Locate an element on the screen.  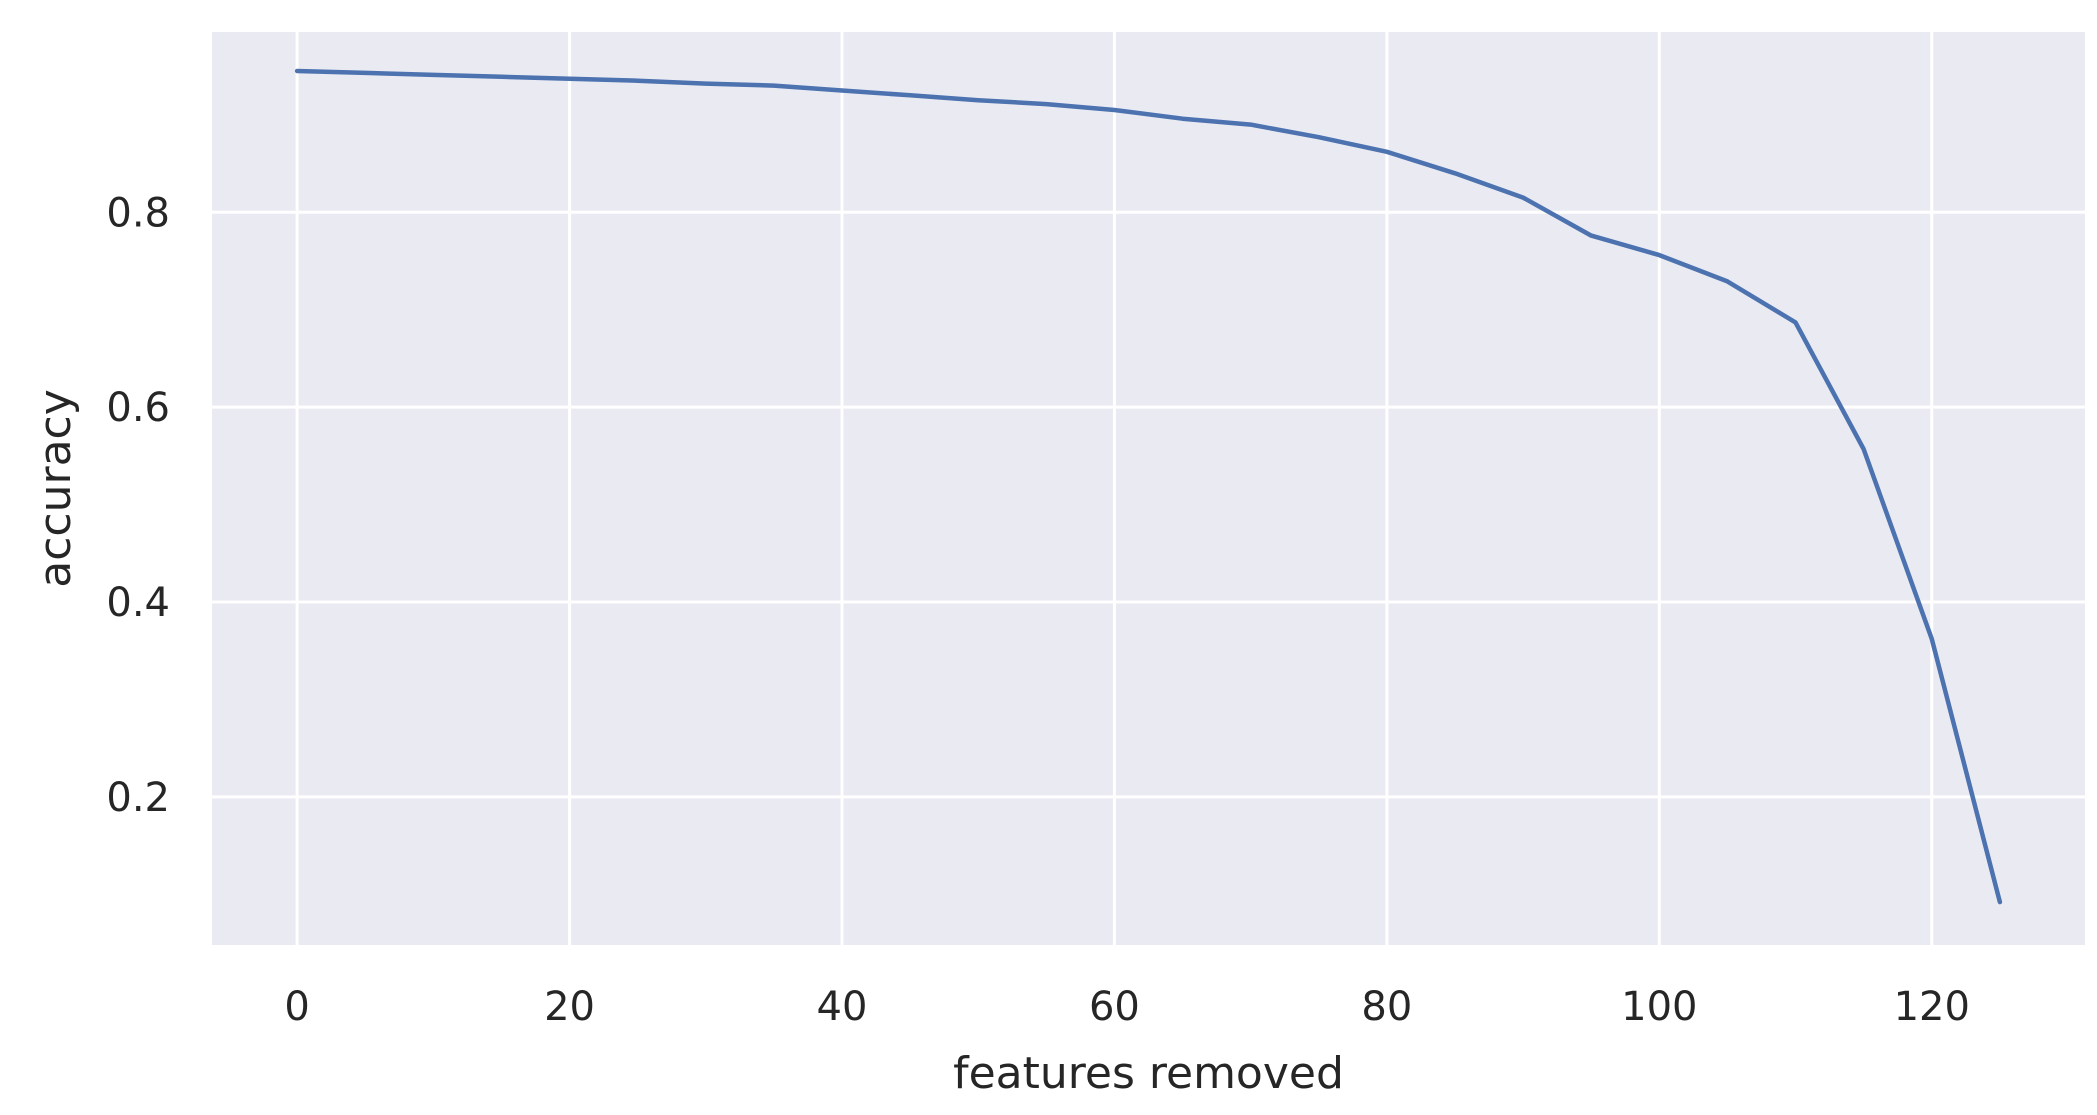
x-axis-ticks: 0 20 40 60 80 100 120 is located at coordinates (1127, 1007).